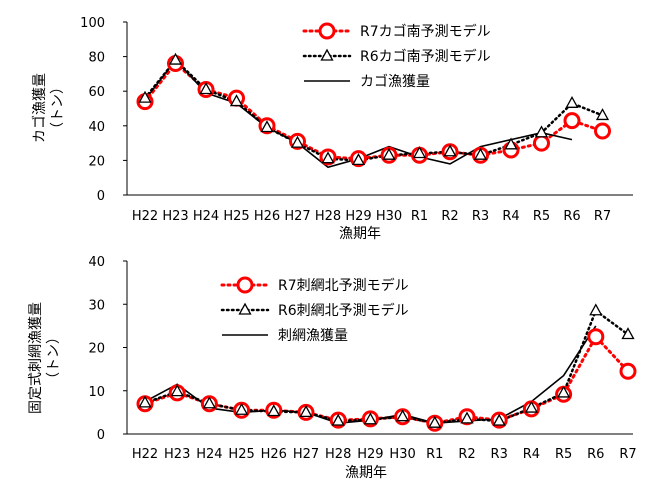  I want to click on legend-label: R6カゴ南予測モデル, so click(425, 56).